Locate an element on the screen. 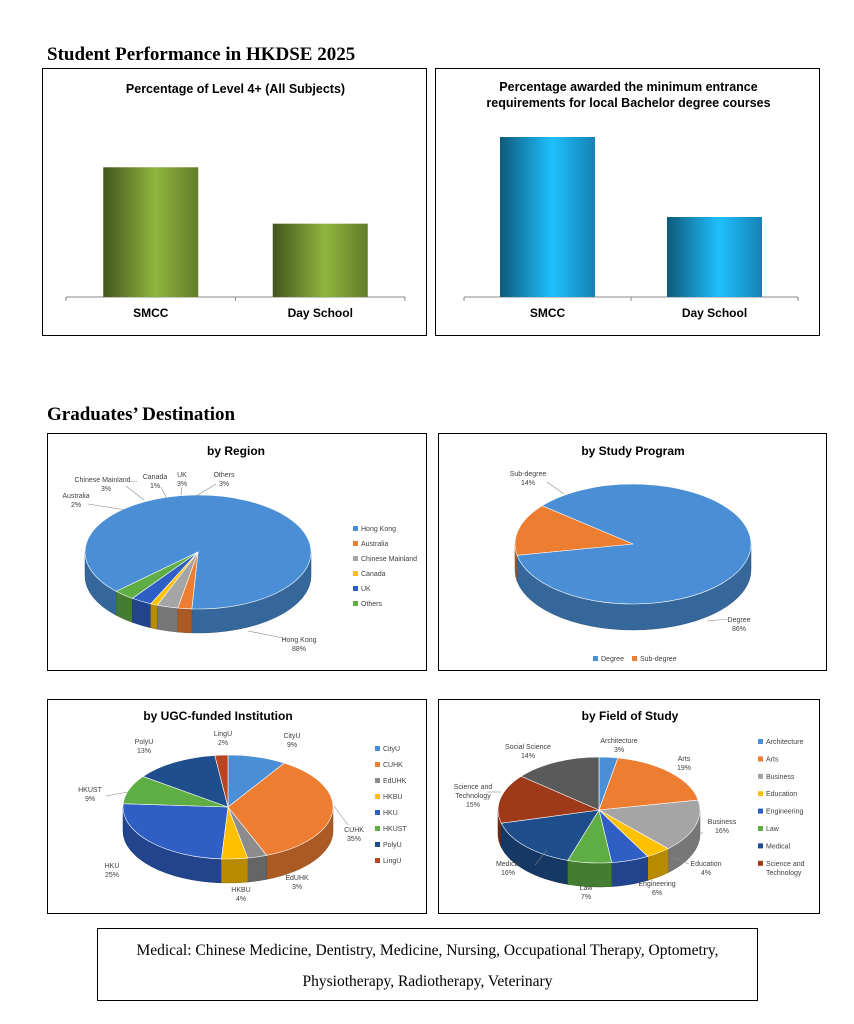 Image resolution: width=854 pixels, height=1024 pixels. institution-legend-label: LingU is located at coordinates (392, 861).